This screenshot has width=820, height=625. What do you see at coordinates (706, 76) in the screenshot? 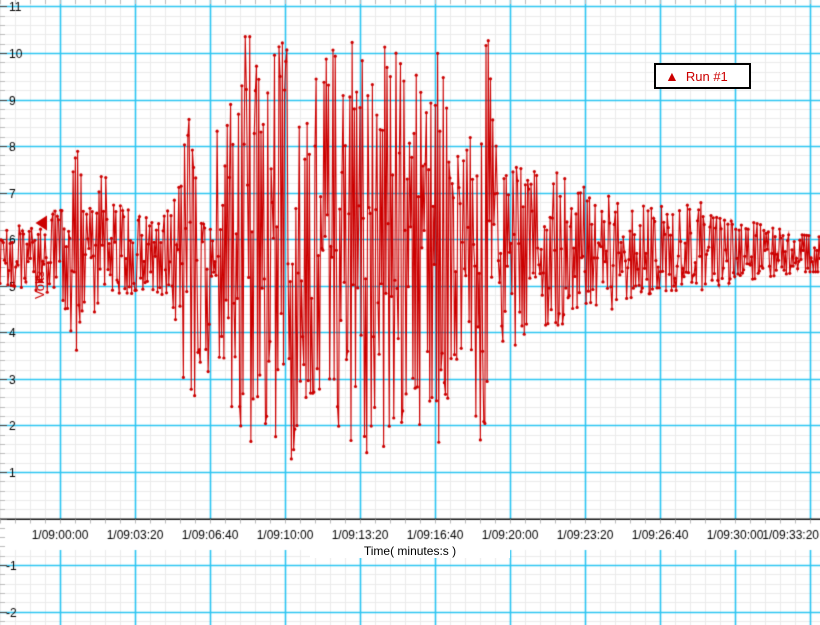
I see `legend-run-label: Run #1` at bounding box center [706, 76].